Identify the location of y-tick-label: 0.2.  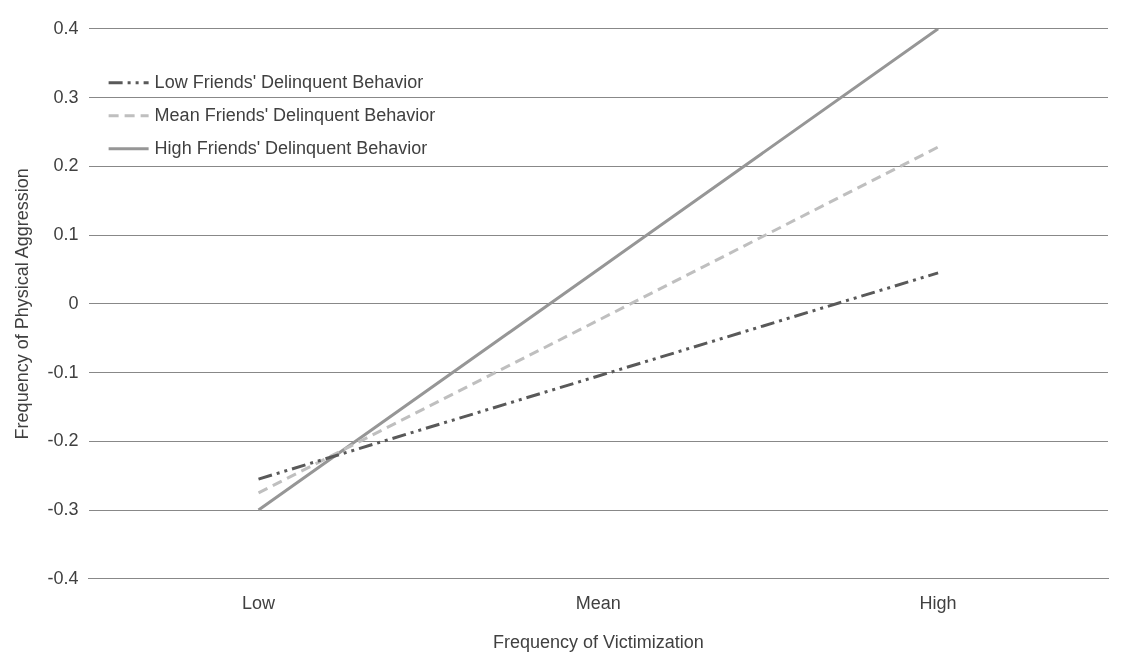
(66, 165).